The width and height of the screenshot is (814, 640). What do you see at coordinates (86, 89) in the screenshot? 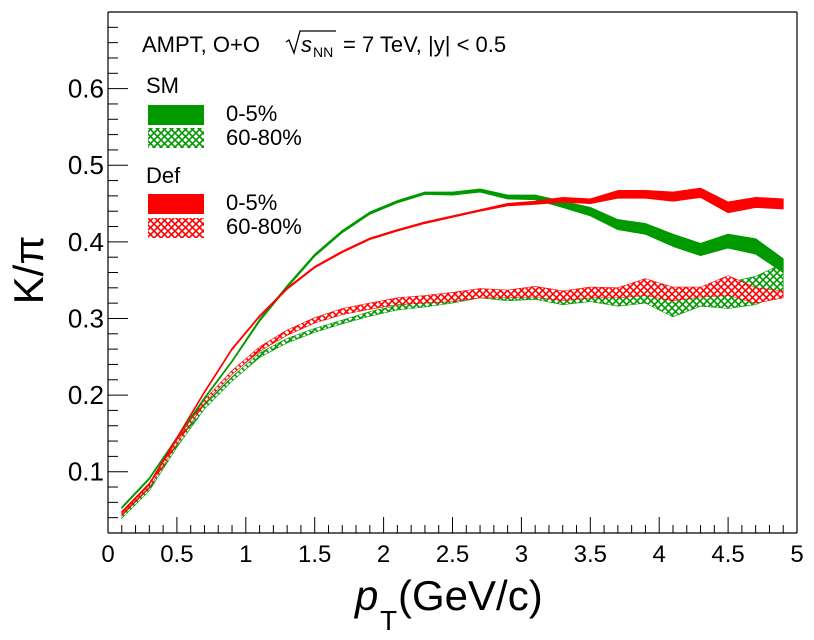
I see `y-tick-label: 0.6` at bounding box center [86, 89].